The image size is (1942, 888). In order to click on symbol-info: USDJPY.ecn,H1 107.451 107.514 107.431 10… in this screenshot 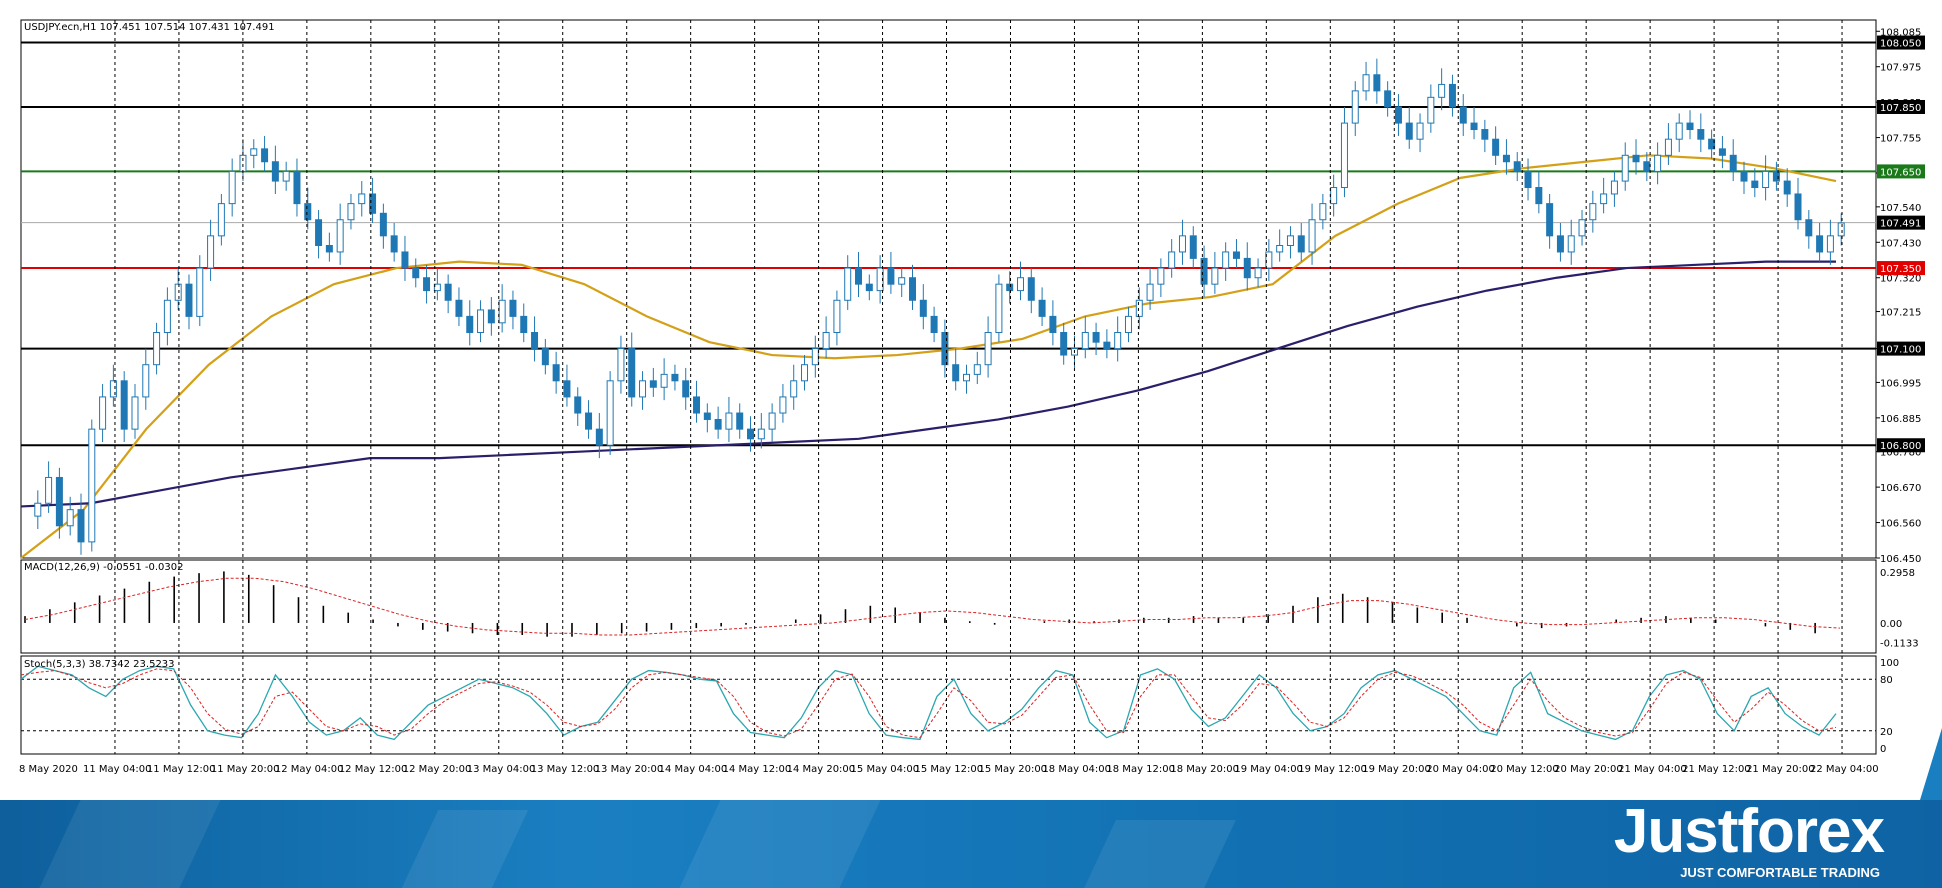, I will do `click(149, 27)`.